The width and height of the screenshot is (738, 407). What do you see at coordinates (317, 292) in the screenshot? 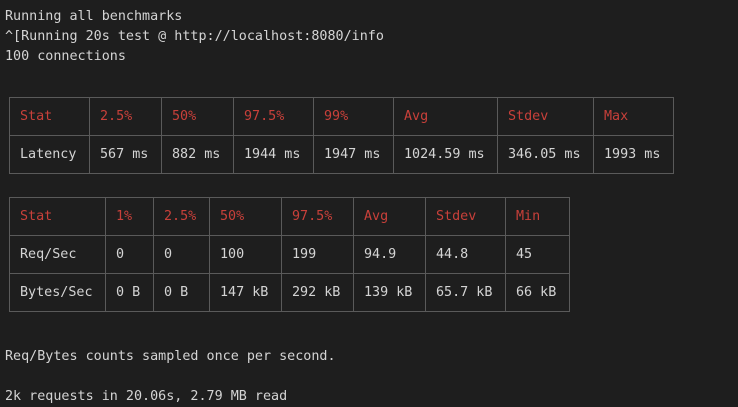
I see `table-cell: 292 kB` at bounding box center [317, 292].